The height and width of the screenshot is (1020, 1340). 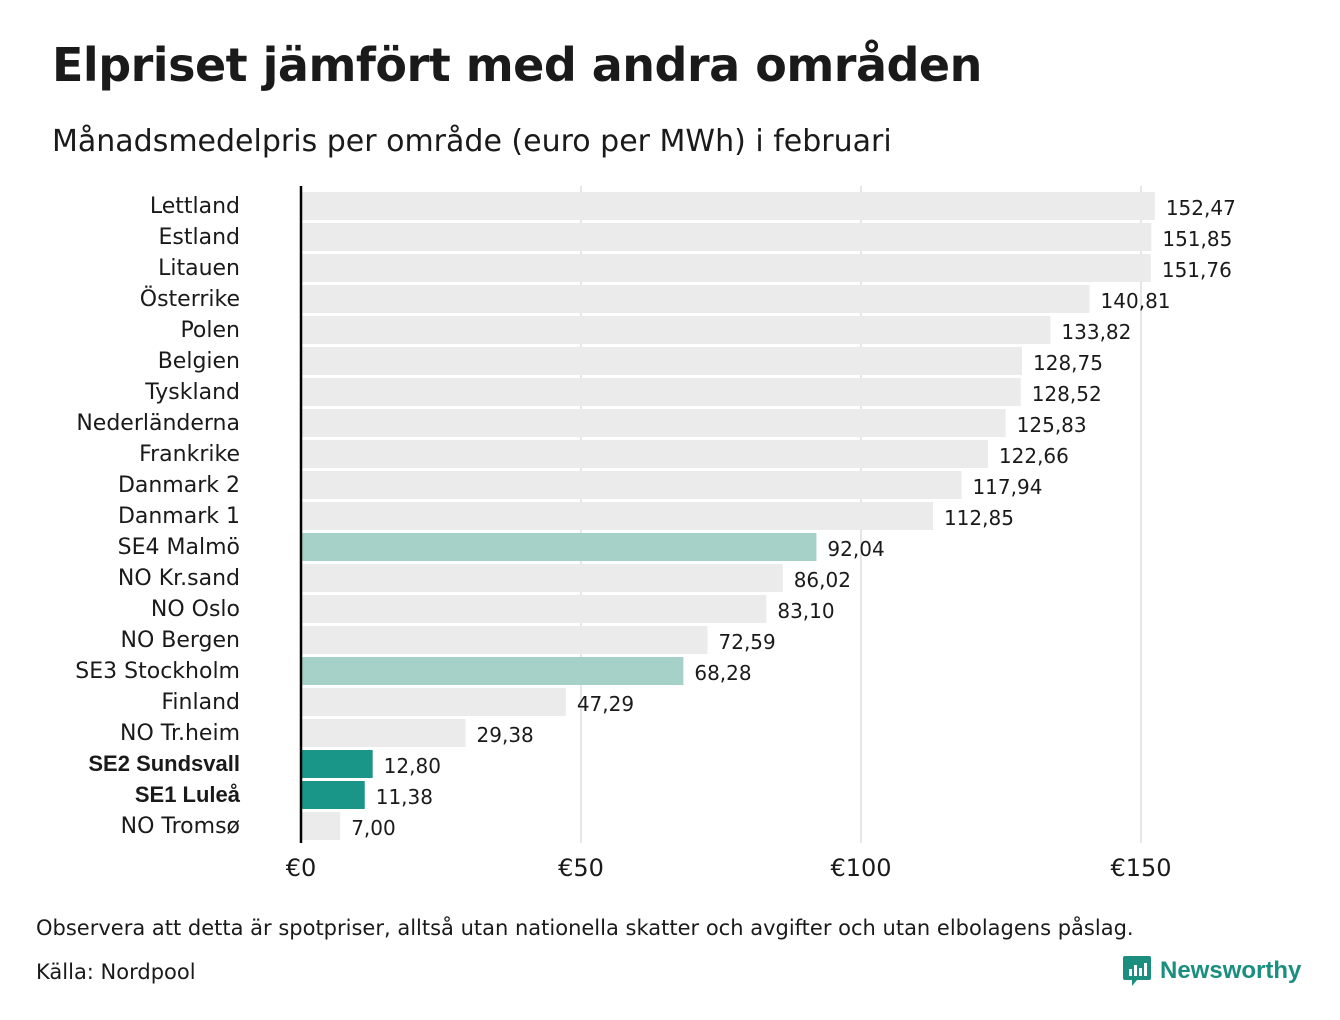 I want to click on value-label: 151,76, so click(x=1197, y=270).